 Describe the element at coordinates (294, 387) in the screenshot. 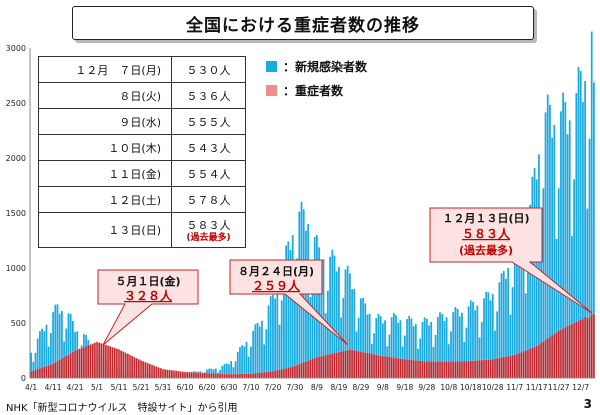

I see `x-tick-label: 7/30` at that location.